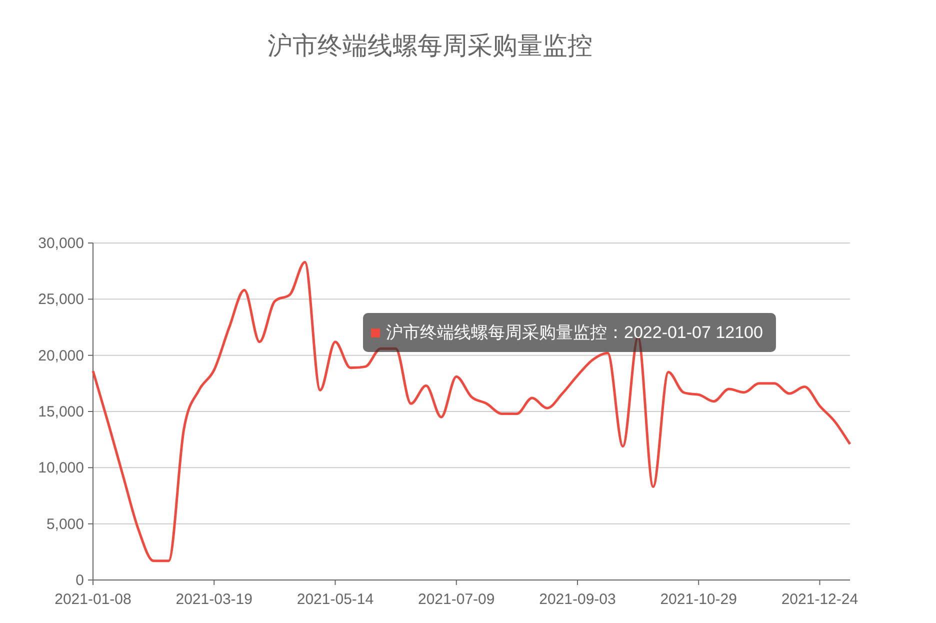  Describe the element at coordinates (93, 599) in the screenshot. I see `x-tick-label: 2021-01-08` at that location.